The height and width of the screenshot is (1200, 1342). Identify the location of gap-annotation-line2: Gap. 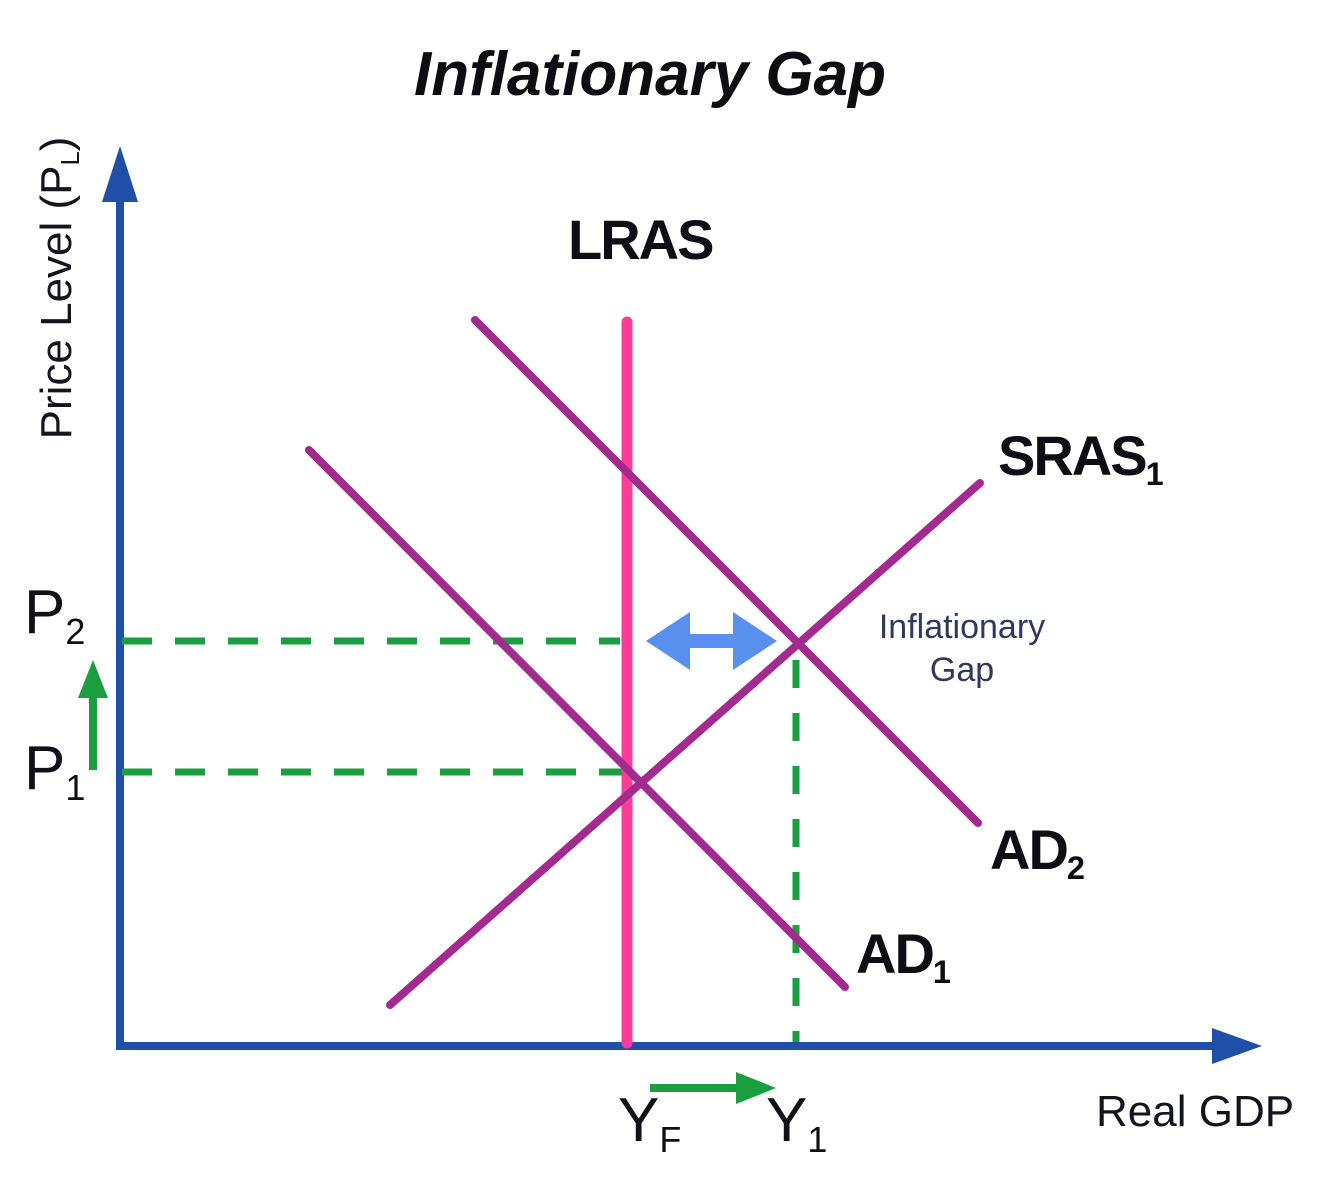
(962, 669).